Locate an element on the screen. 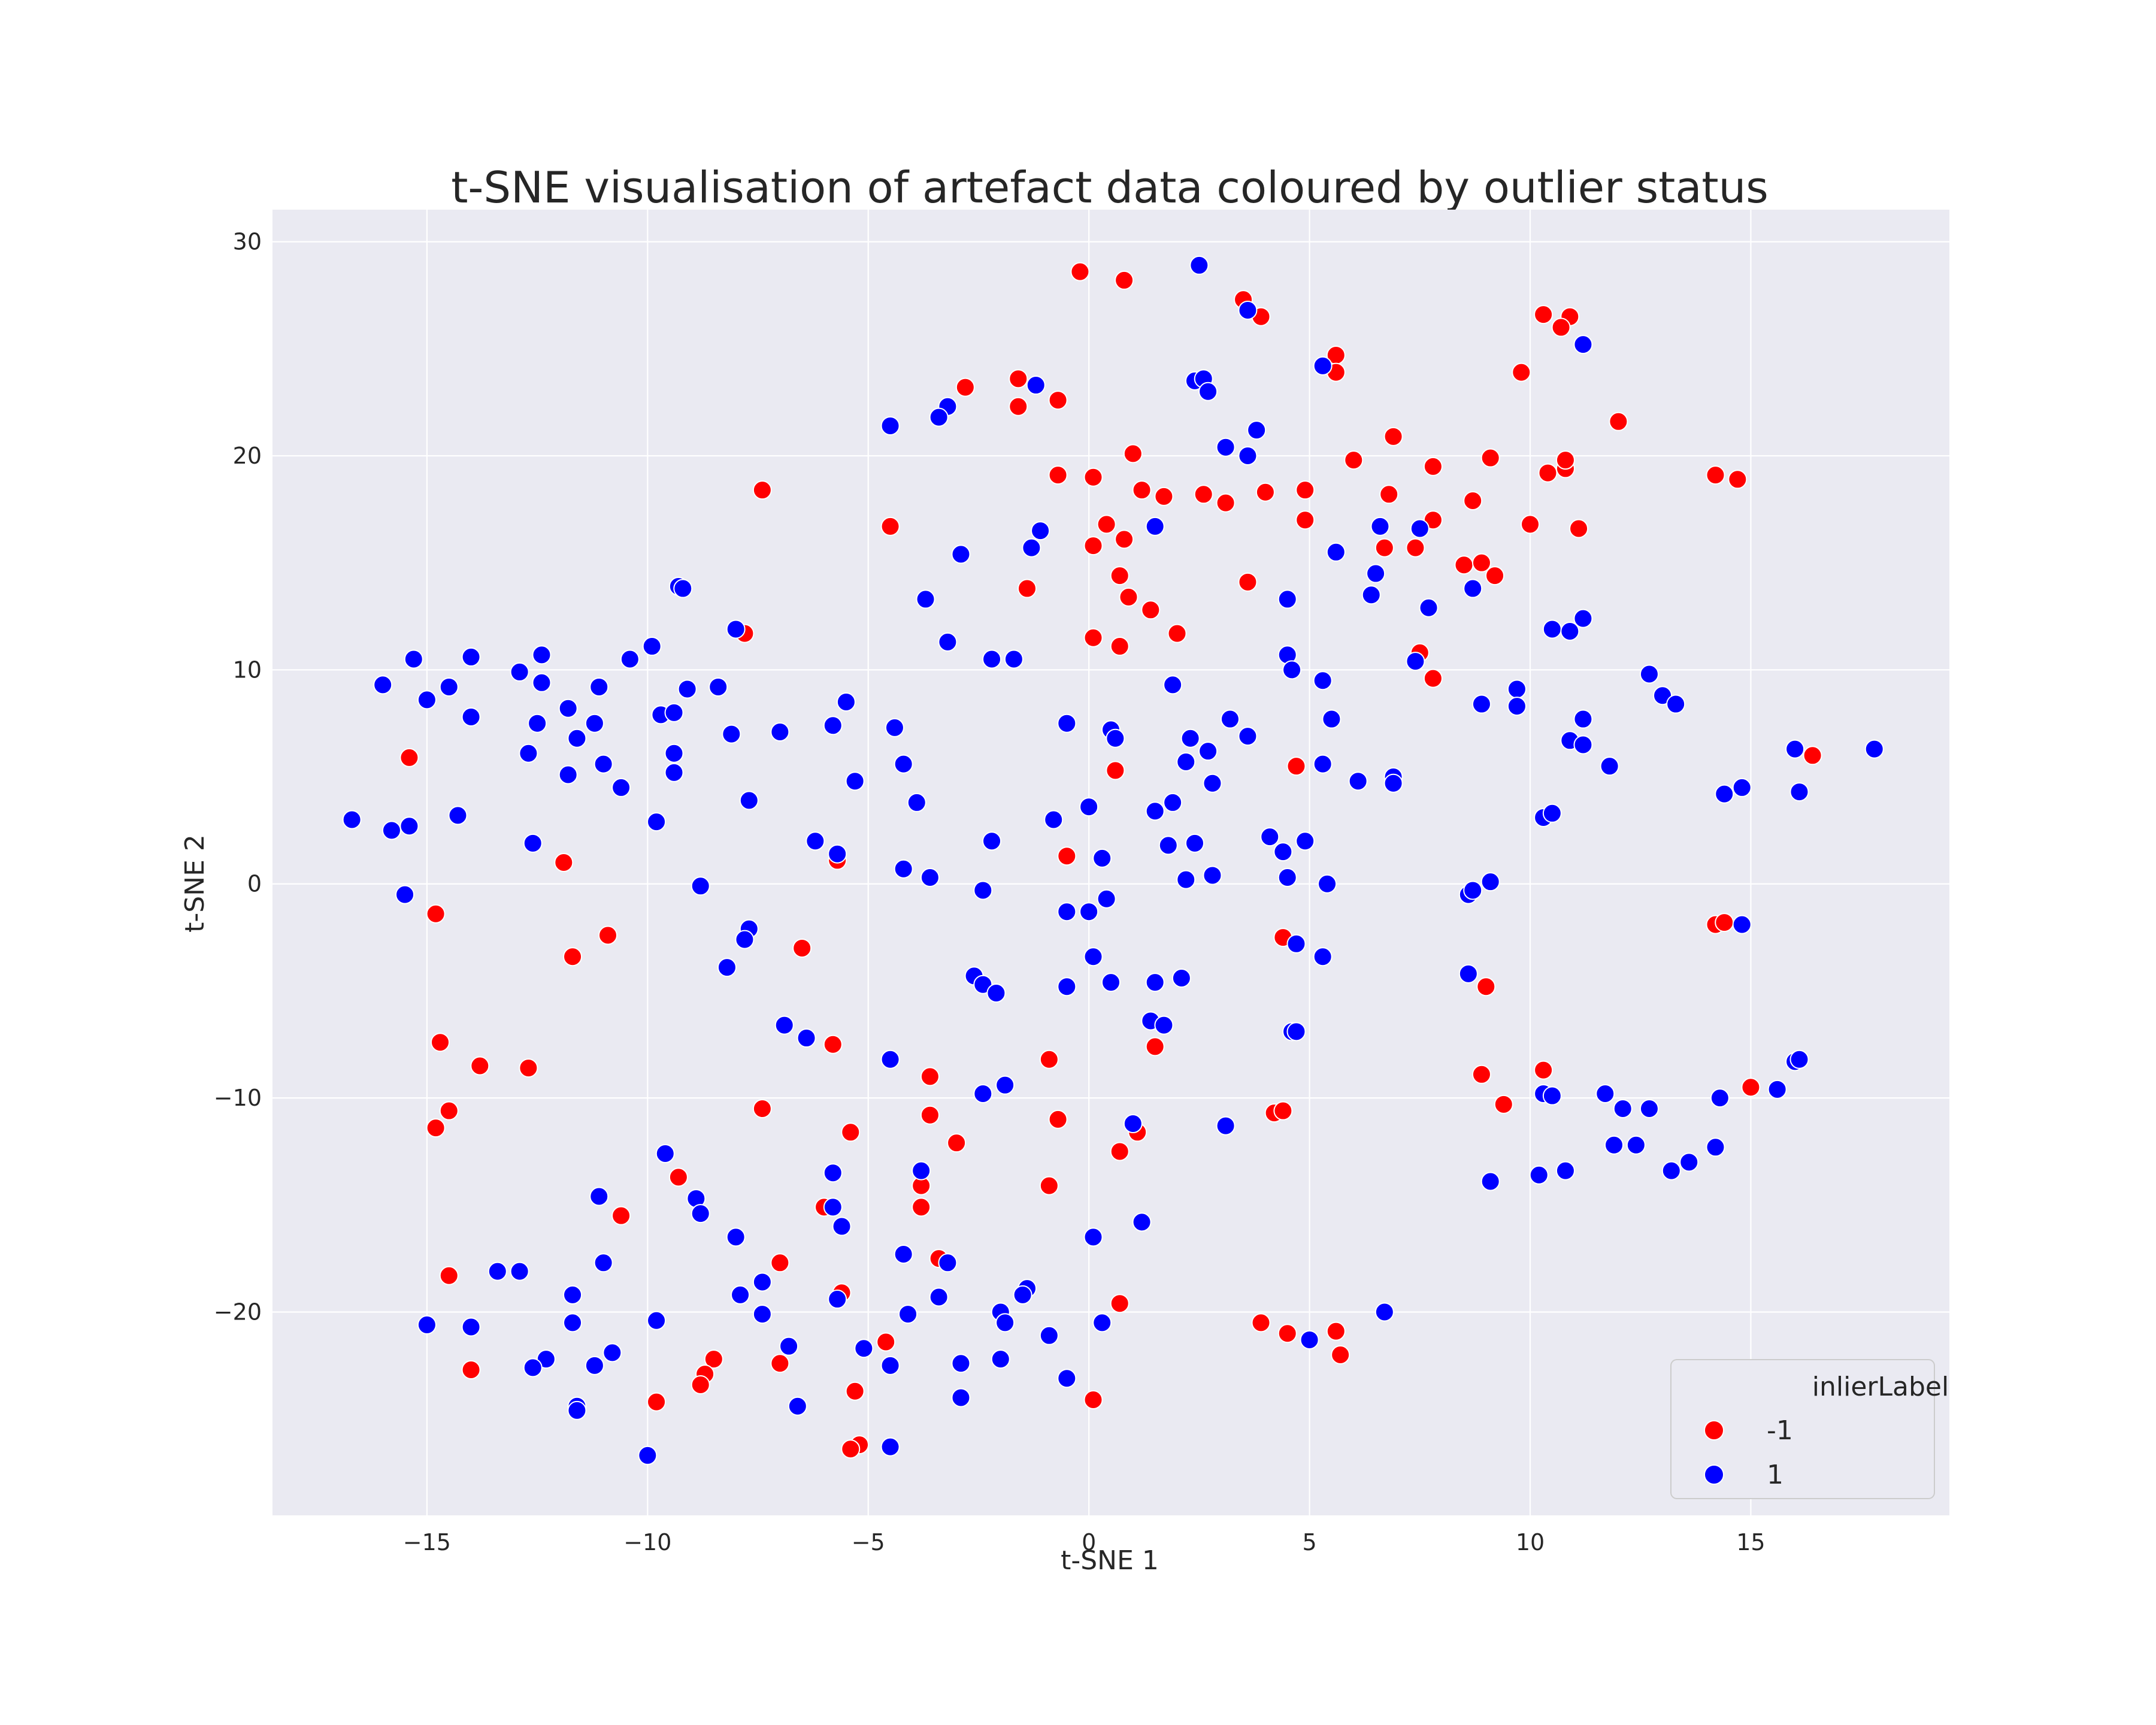  y-axis-ticks: −20 −10 0 10 20 30 is located at coordinates (238, 777).